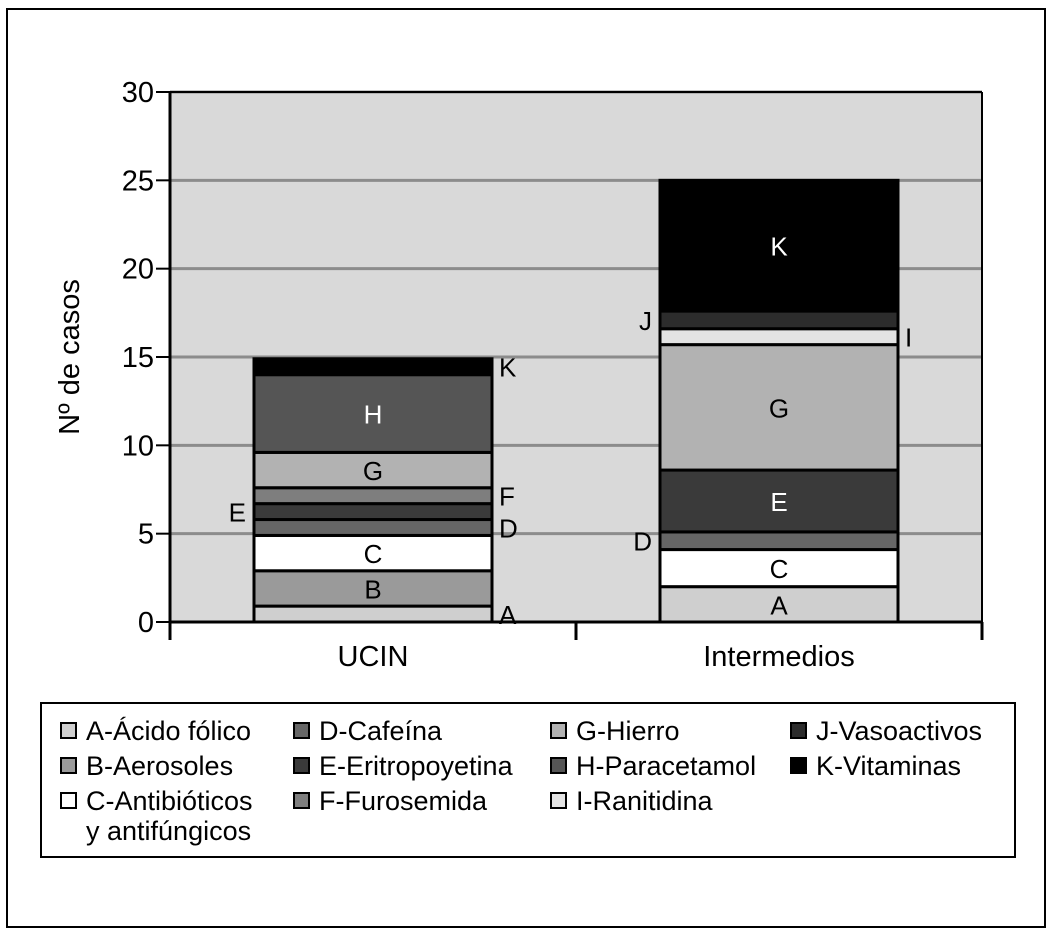  Describe the element at coordinates (372, 589) in the screenshot. I see `data-label-b: B` at that location.